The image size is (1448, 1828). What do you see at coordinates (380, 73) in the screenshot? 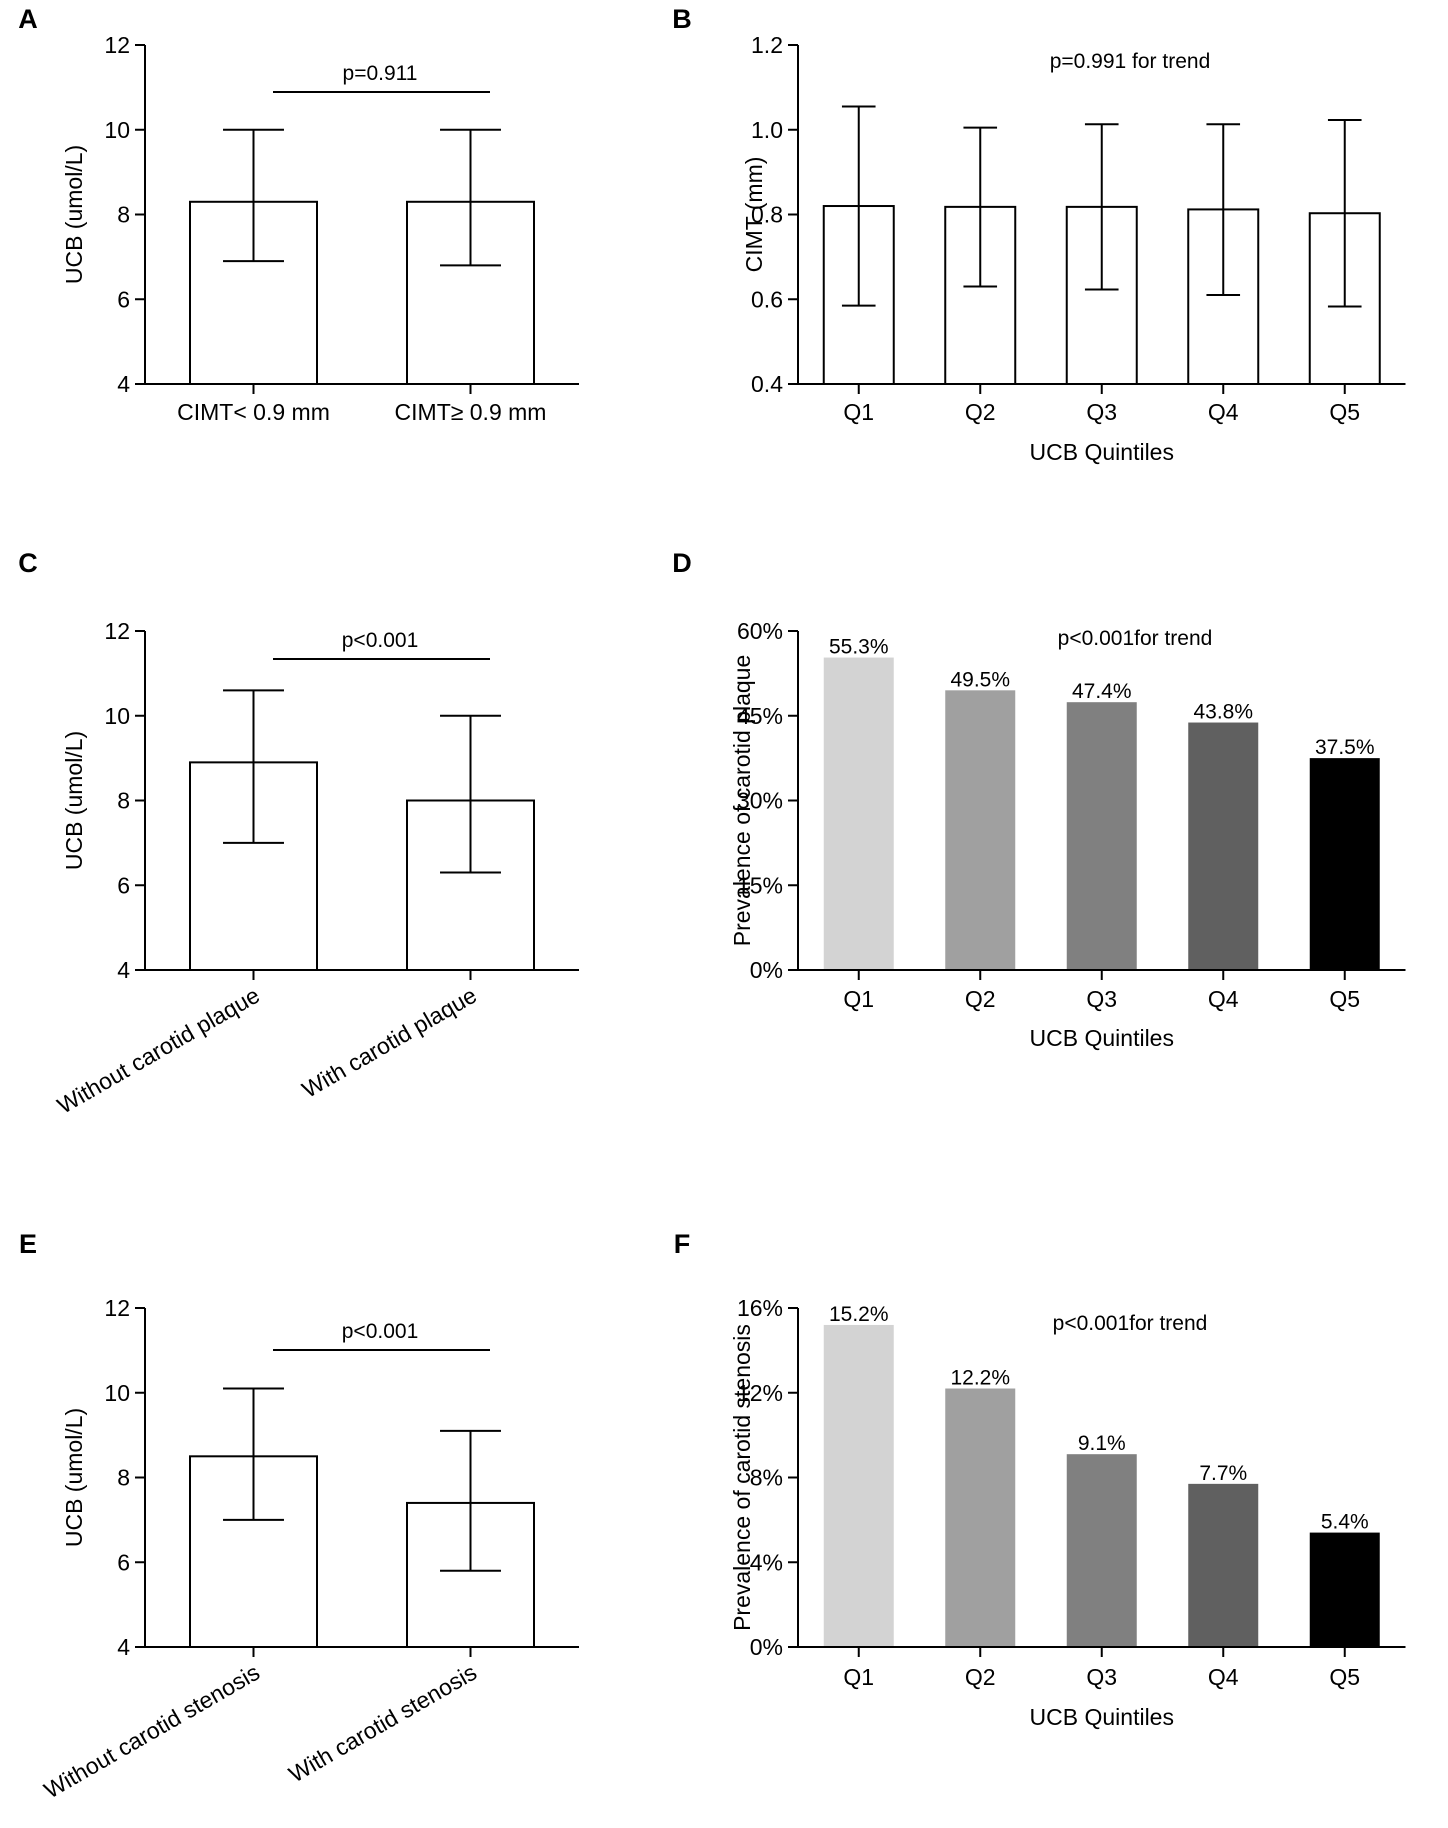
I see `p-value-annotation: p=0.911` at bounding box center [380, 73].